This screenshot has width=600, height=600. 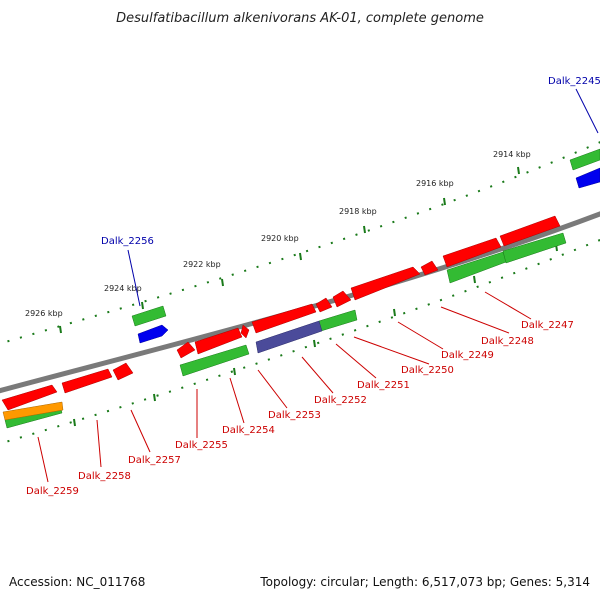 I want to click on gene-label-dalk-2245: Dalk_2245, so click(x=574, y=81).